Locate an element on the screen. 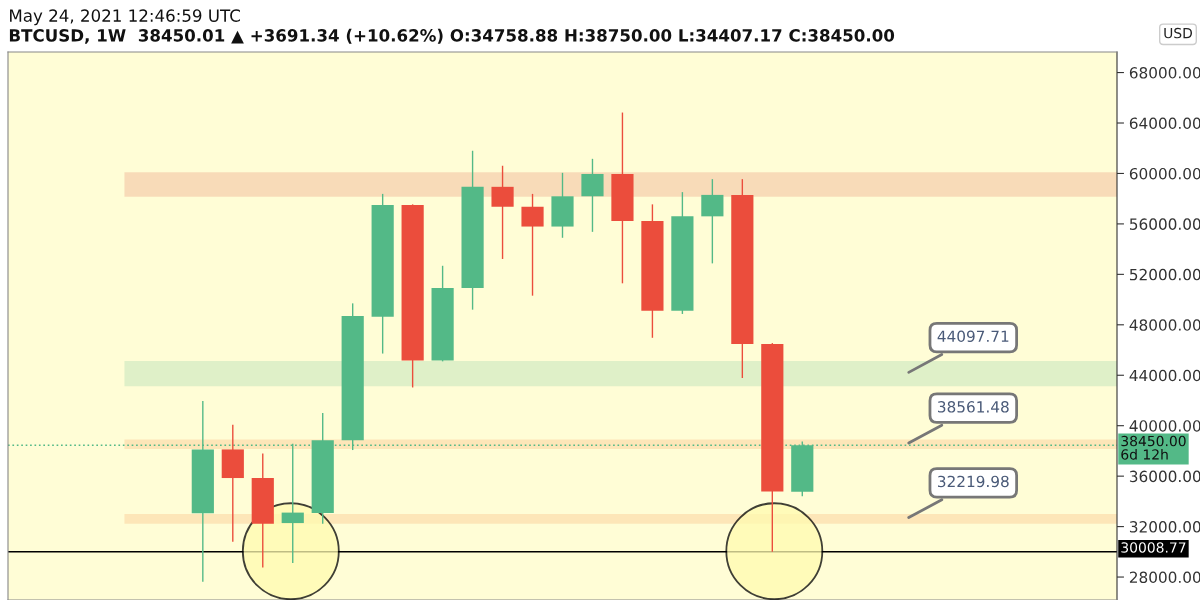 The image size is (1200, 600). y-tick-label: 60000.00 is located at coordinates (1164, 173).